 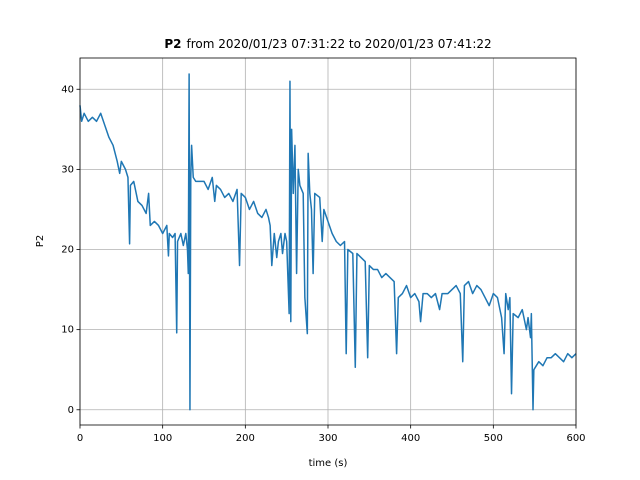 What do you see at coordinates (40, 241) in the screenshot?
I see `y-axis-label: P2` at bounding box center [40, 241].